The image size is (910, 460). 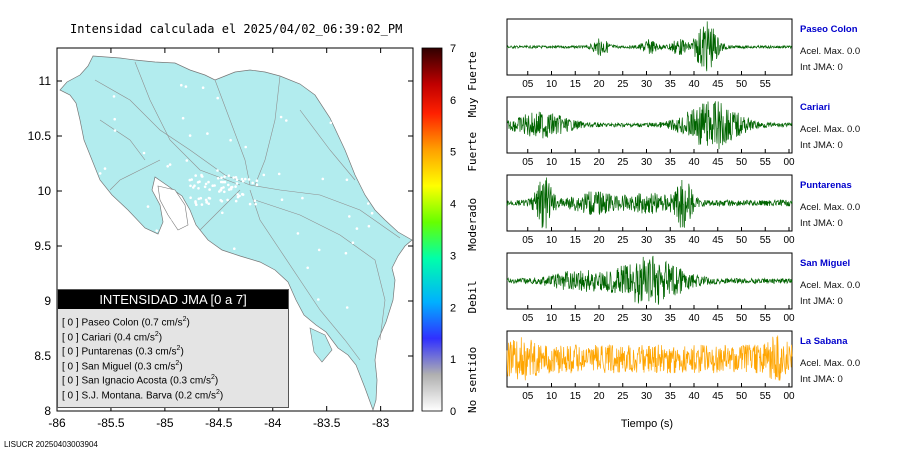 What do you see at coordinates (432, 229) in the screenshot?
I see `colorbar-gradient` at bounding box center [432, 229].